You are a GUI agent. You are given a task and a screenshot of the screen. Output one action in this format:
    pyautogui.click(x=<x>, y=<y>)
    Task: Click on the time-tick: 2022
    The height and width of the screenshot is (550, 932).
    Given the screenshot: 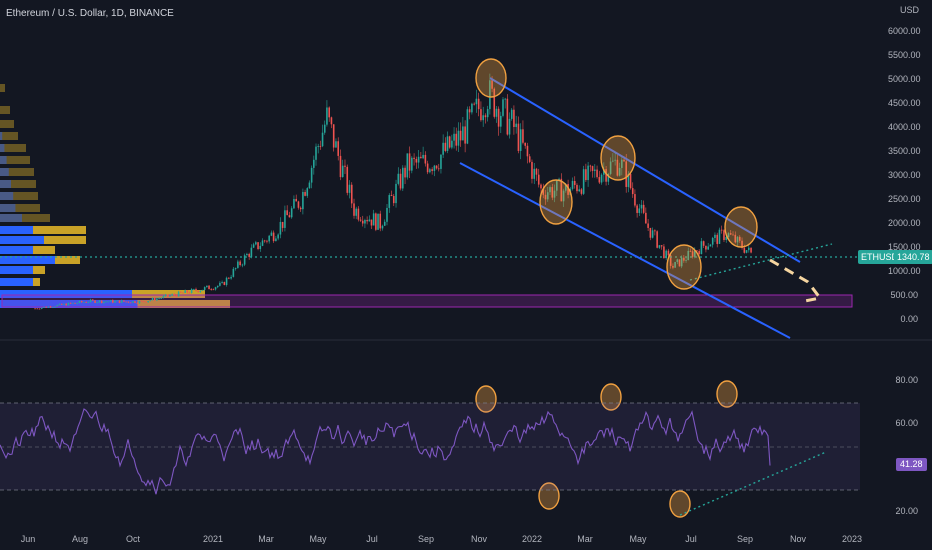 What is the action you would take?
    pyautogui.click(x=532, y=539)
    